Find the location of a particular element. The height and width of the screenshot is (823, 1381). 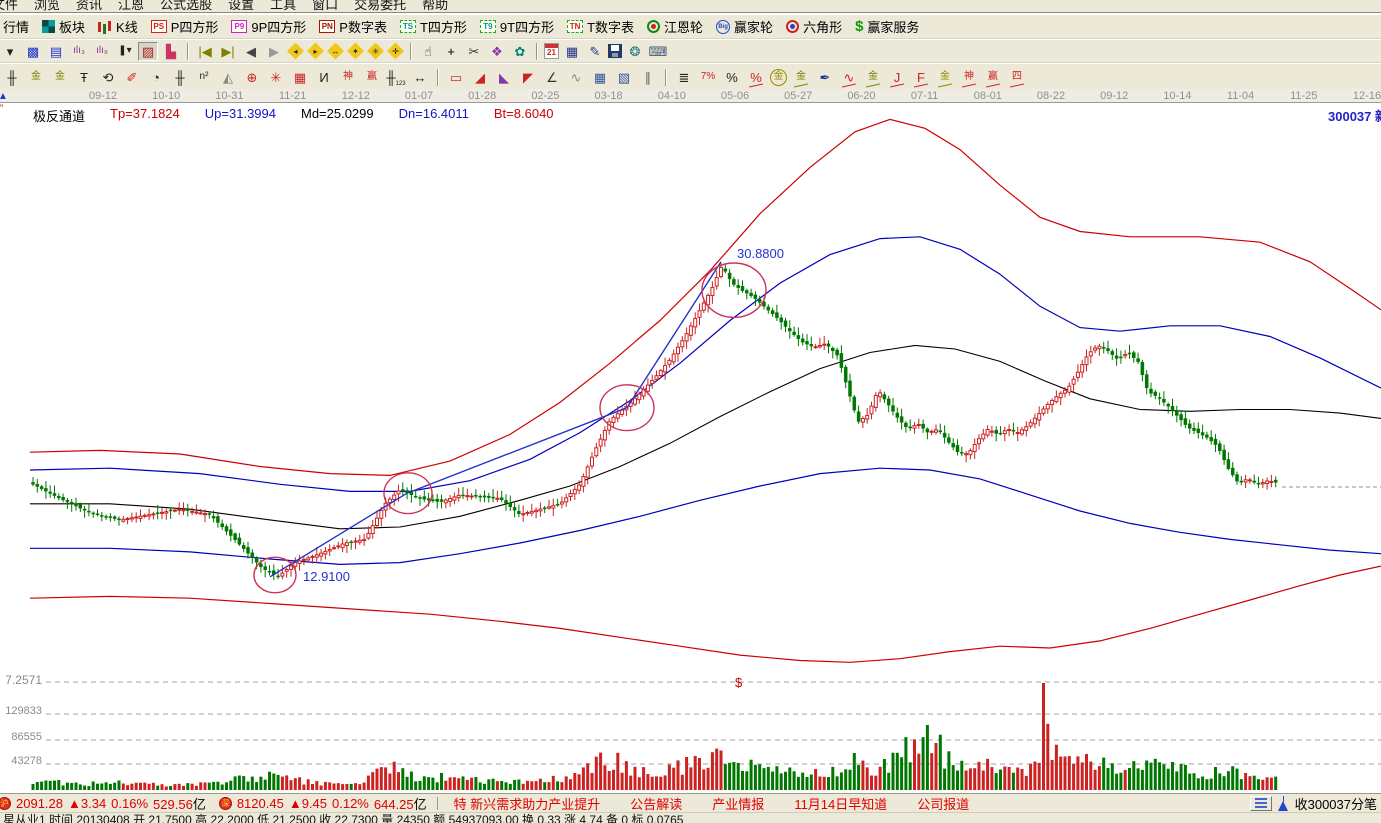

toolbar-button-t-square: TS T四方形 is located at coordinates (433, 26).